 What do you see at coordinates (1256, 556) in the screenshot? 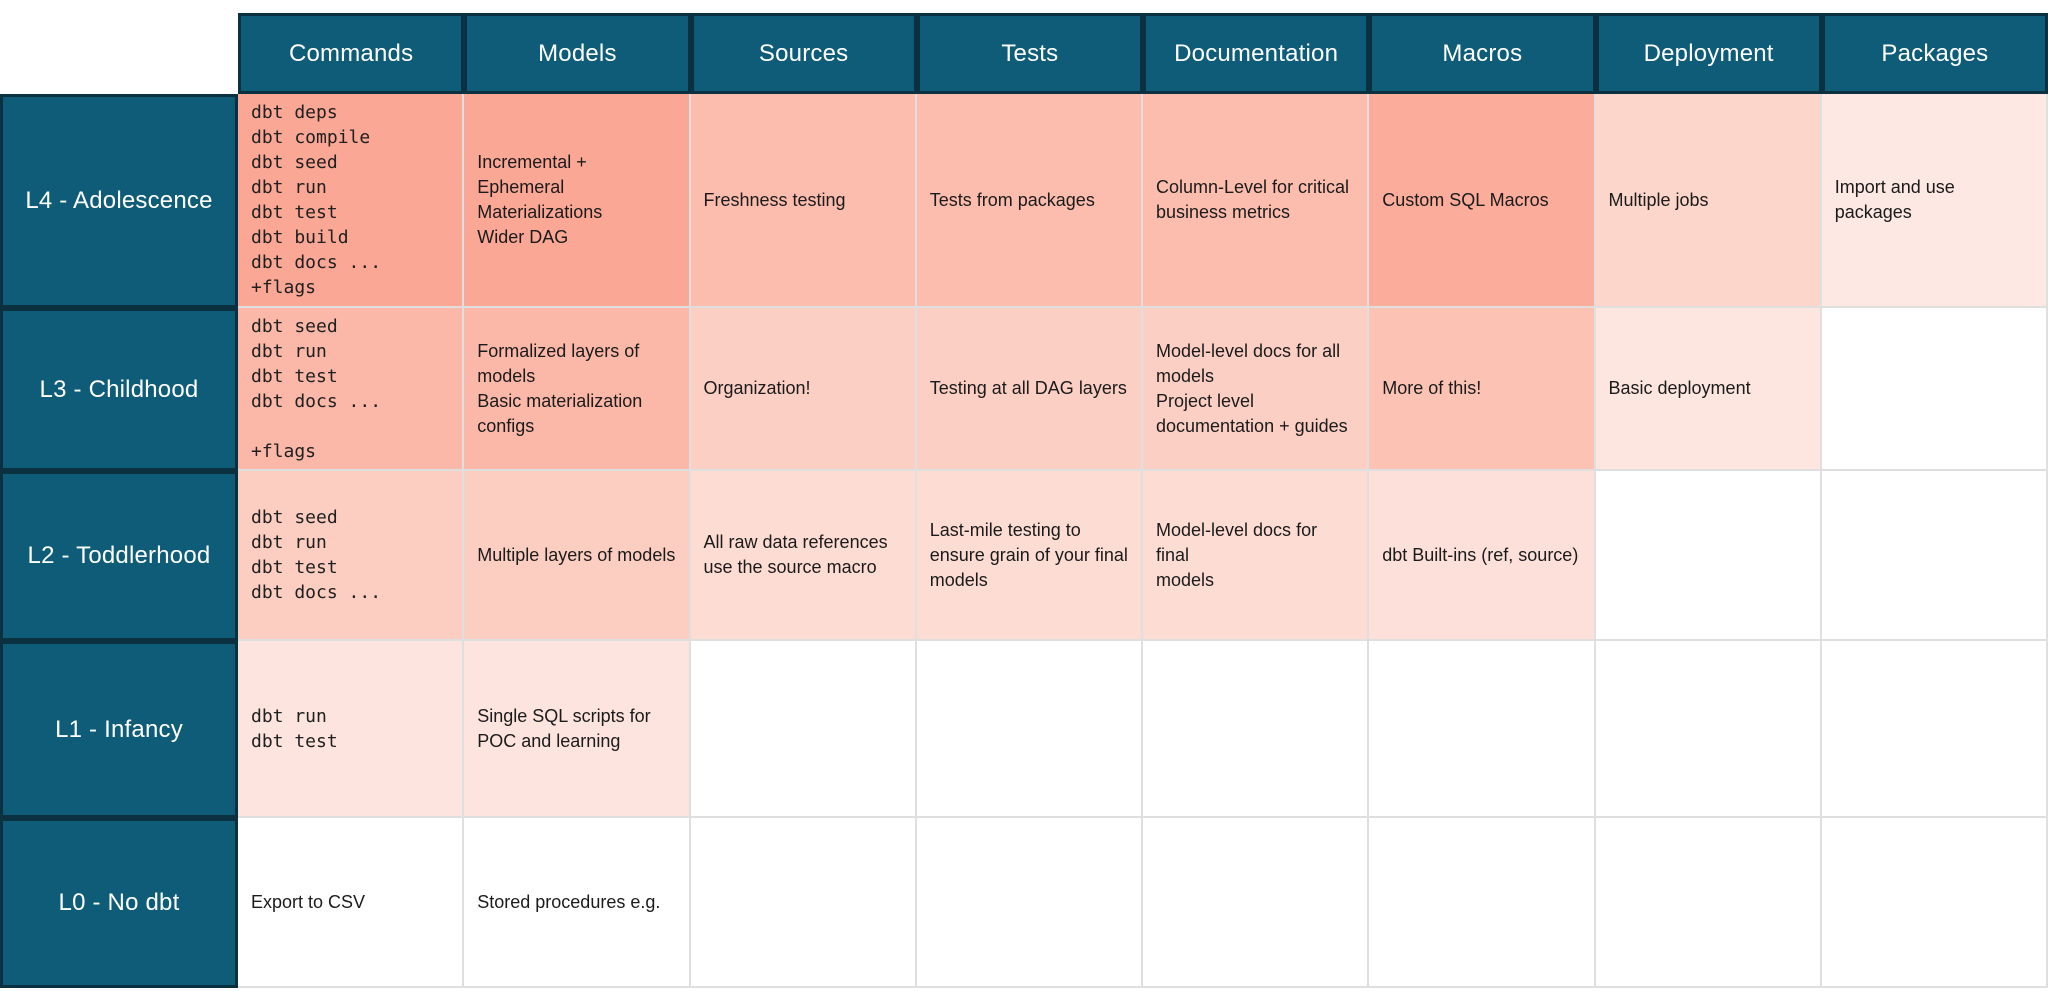
I see `cell-l2-documentation: Model-level docs for final models` at bounding box center [1256, 556].